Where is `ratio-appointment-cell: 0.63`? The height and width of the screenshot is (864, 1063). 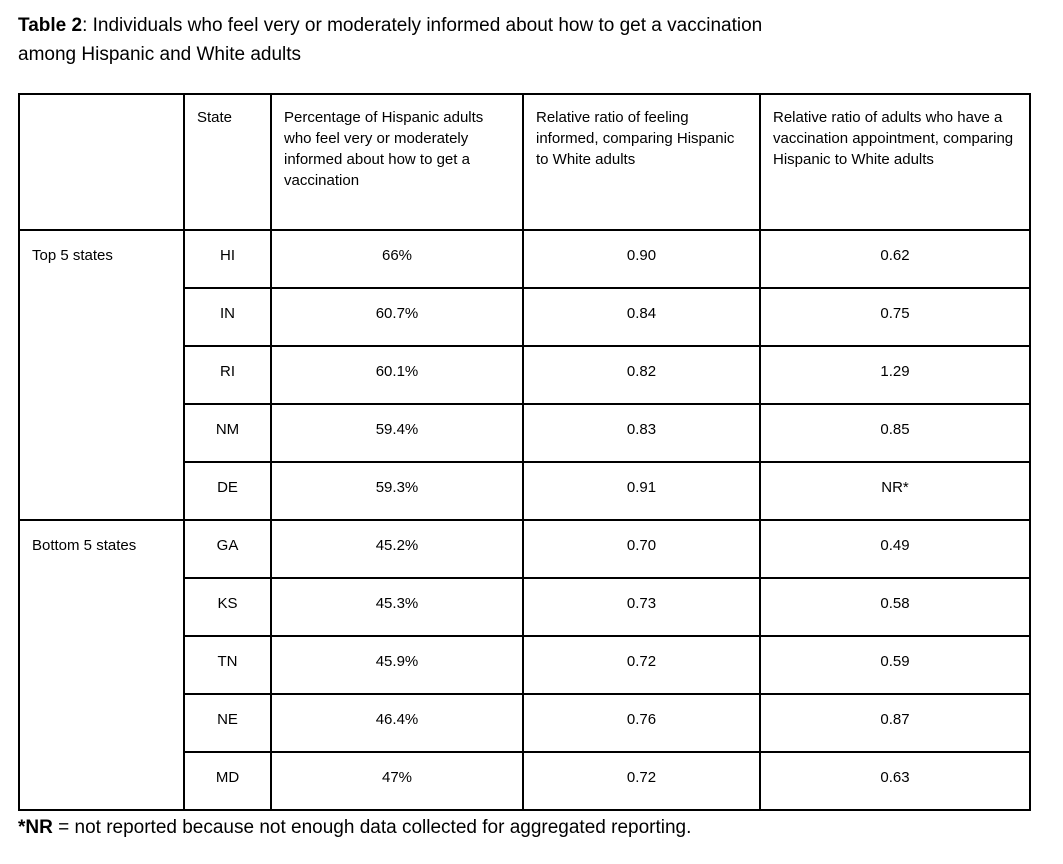 ratio-appointment-cell: 0.63 is located at coordinates (895, 781).